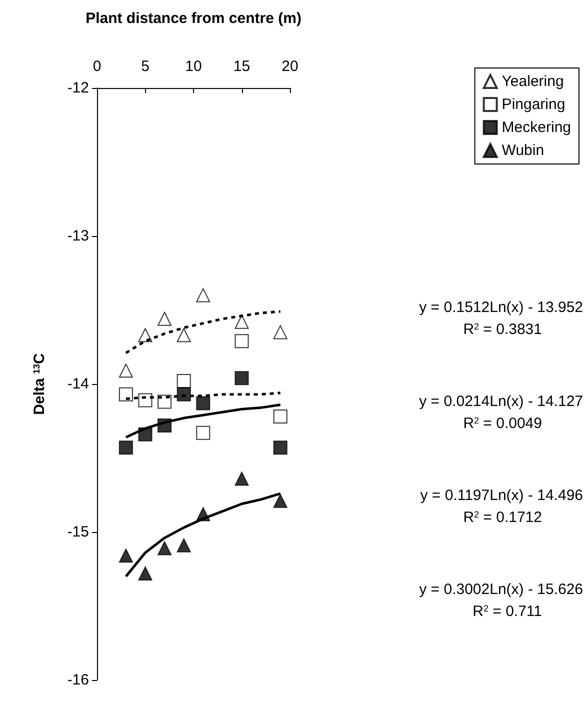 This screenshot has height=715, width=587. I want to click on y-tick-label: -13, so click(78, 236).